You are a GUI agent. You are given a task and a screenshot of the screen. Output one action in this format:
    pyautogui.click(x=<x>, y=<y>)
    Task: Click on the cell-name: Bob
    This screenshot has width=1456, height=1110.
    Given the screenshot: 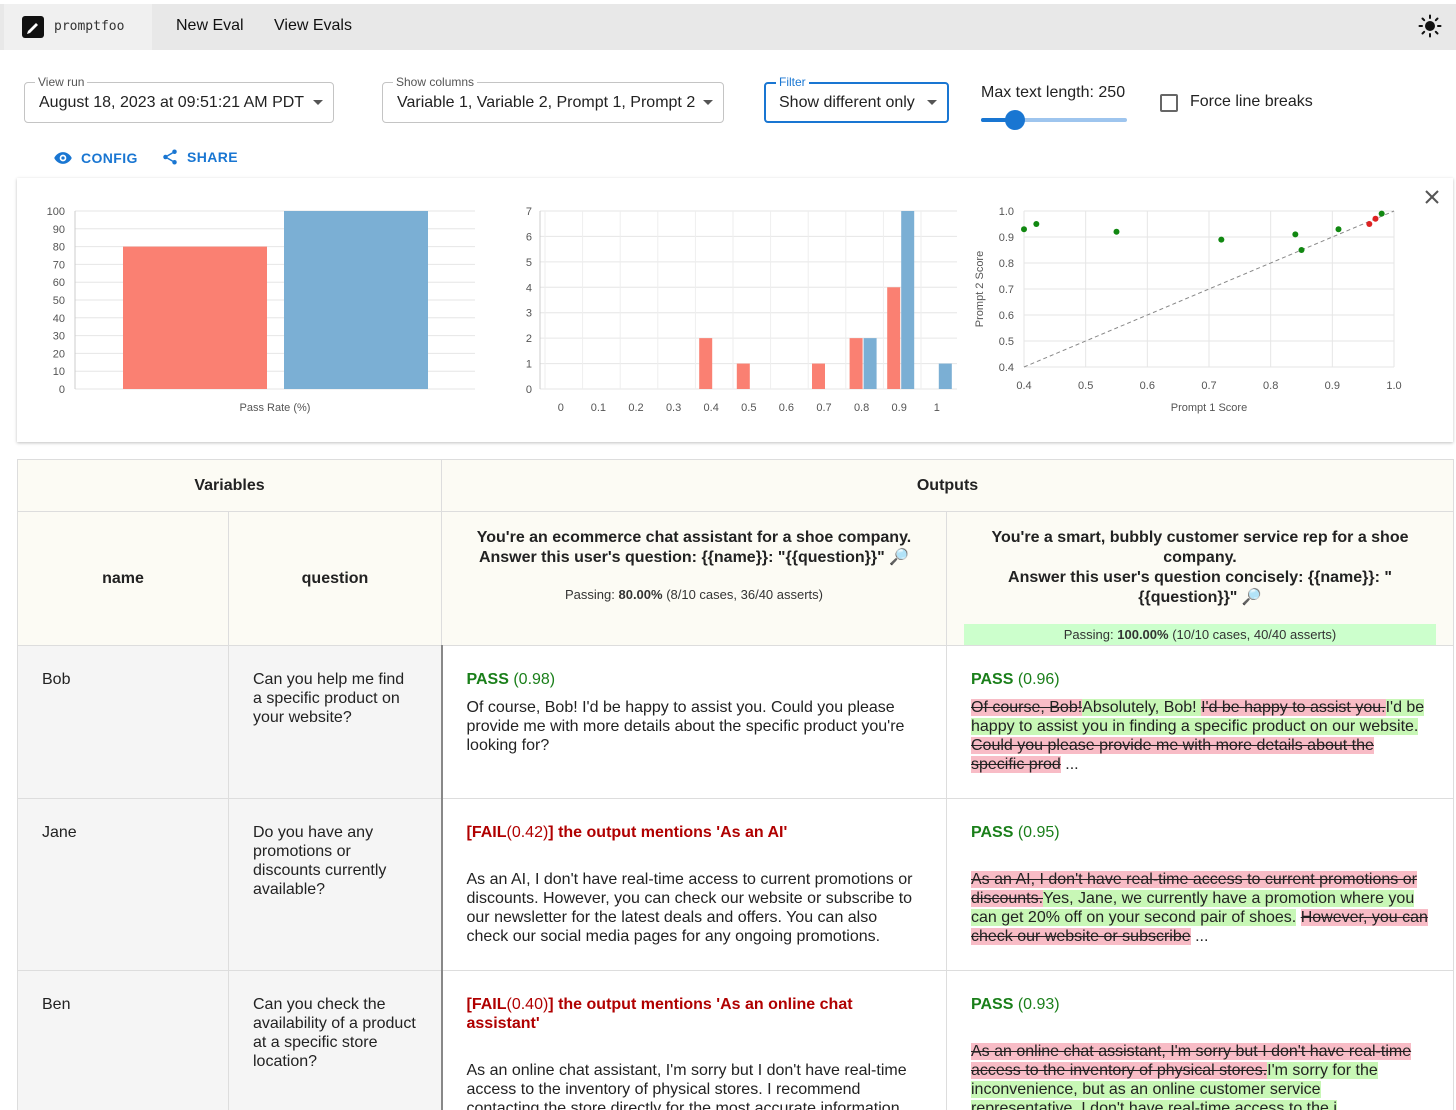 What is the action you would take?
    pyautogui.click(x=123, y=722)
    